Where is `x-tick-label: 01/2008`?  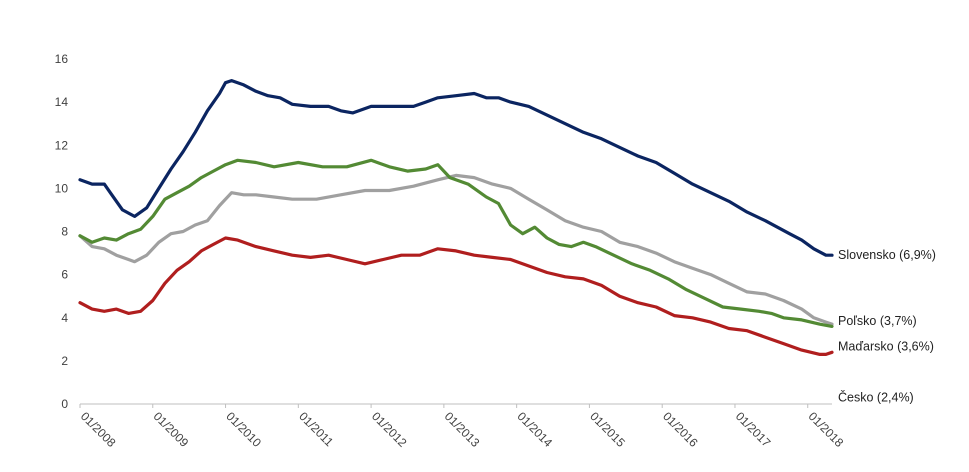 x-tick-label: 01/2008 is located at coordinates (98, 429).